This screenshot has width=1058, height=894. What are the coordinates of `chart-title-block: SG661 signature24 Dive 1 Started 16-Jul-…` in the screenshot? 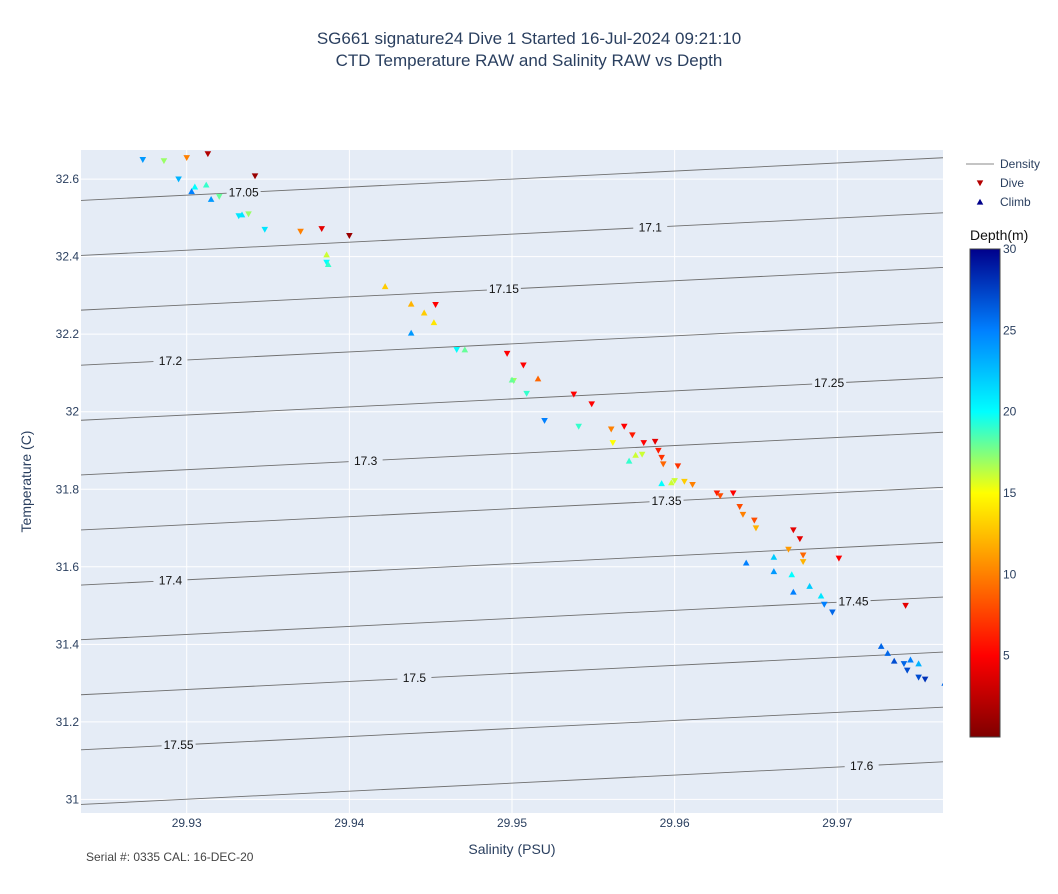 It's located at (529, 50).